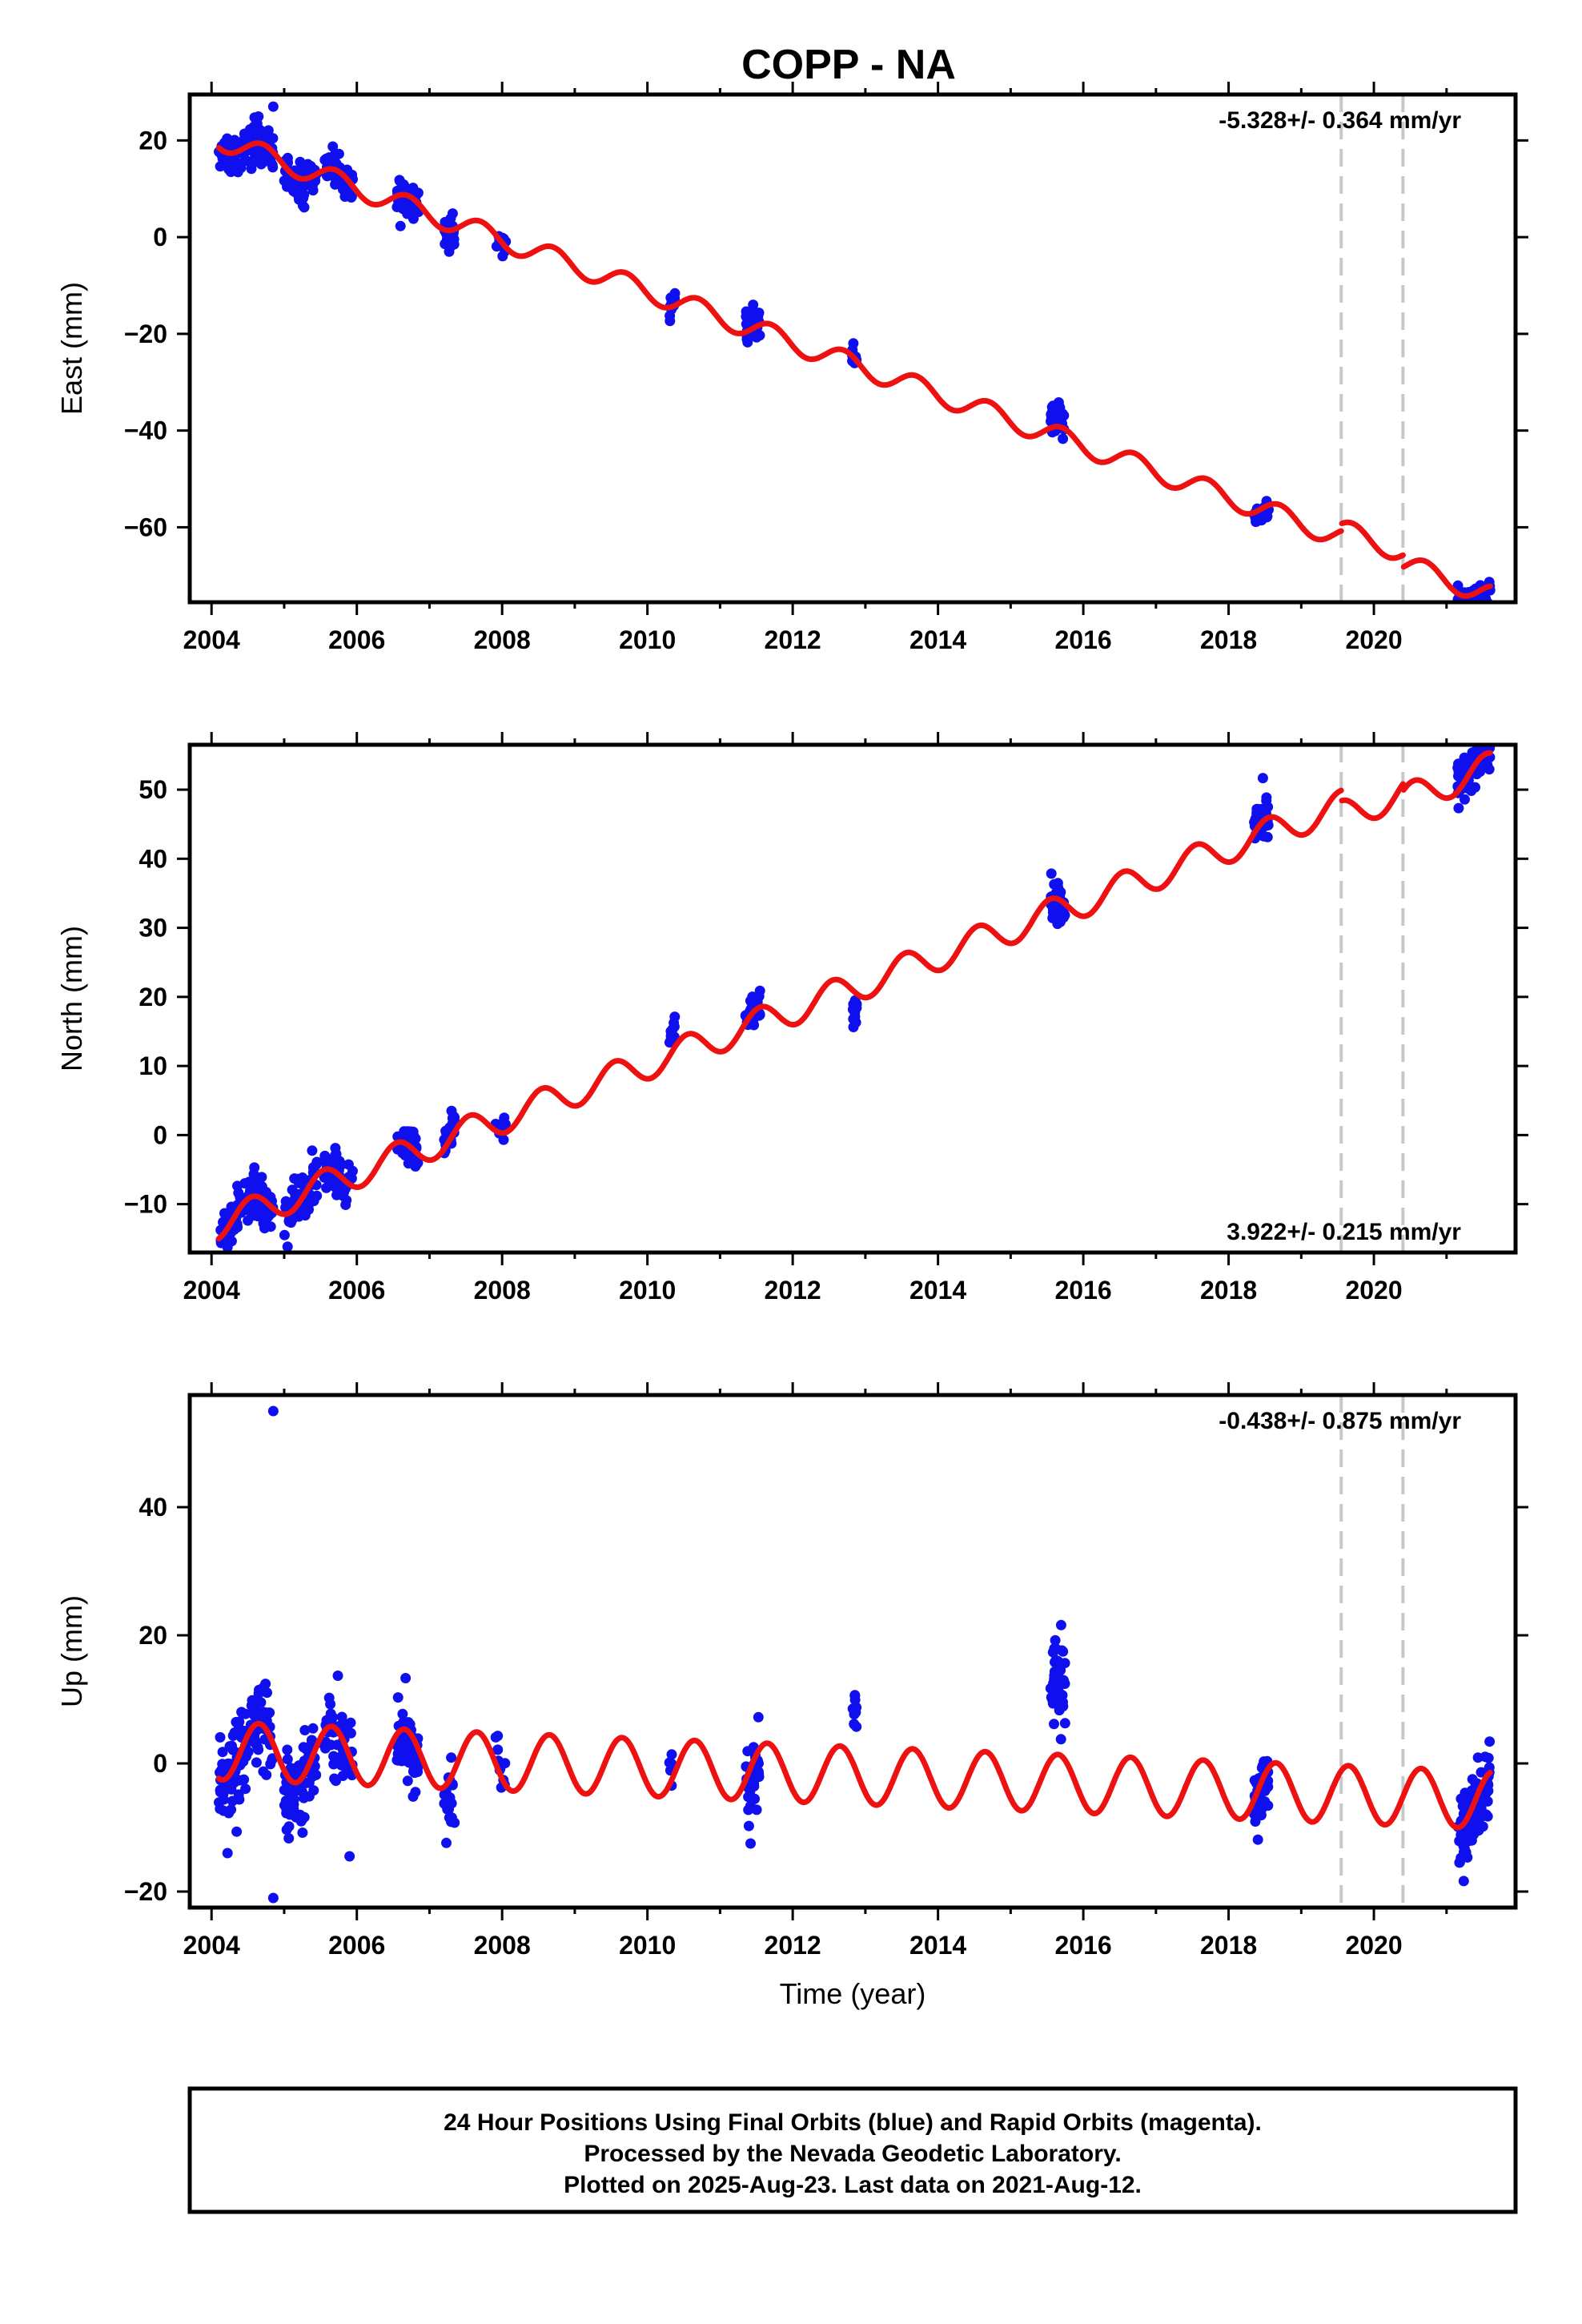 The image size is (1582, 2324). I want to click on y-tick-label: 40, so click(153, 858).